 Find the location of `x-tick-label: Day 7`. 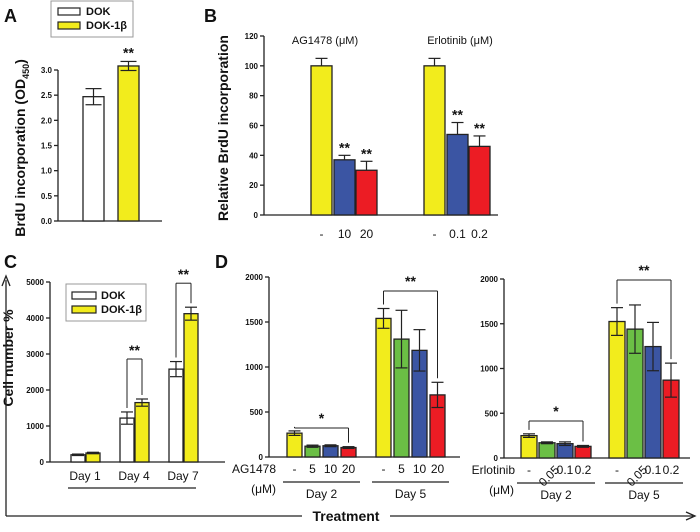

x-tick-label: Day 7 is located at coordinates (183, 476).